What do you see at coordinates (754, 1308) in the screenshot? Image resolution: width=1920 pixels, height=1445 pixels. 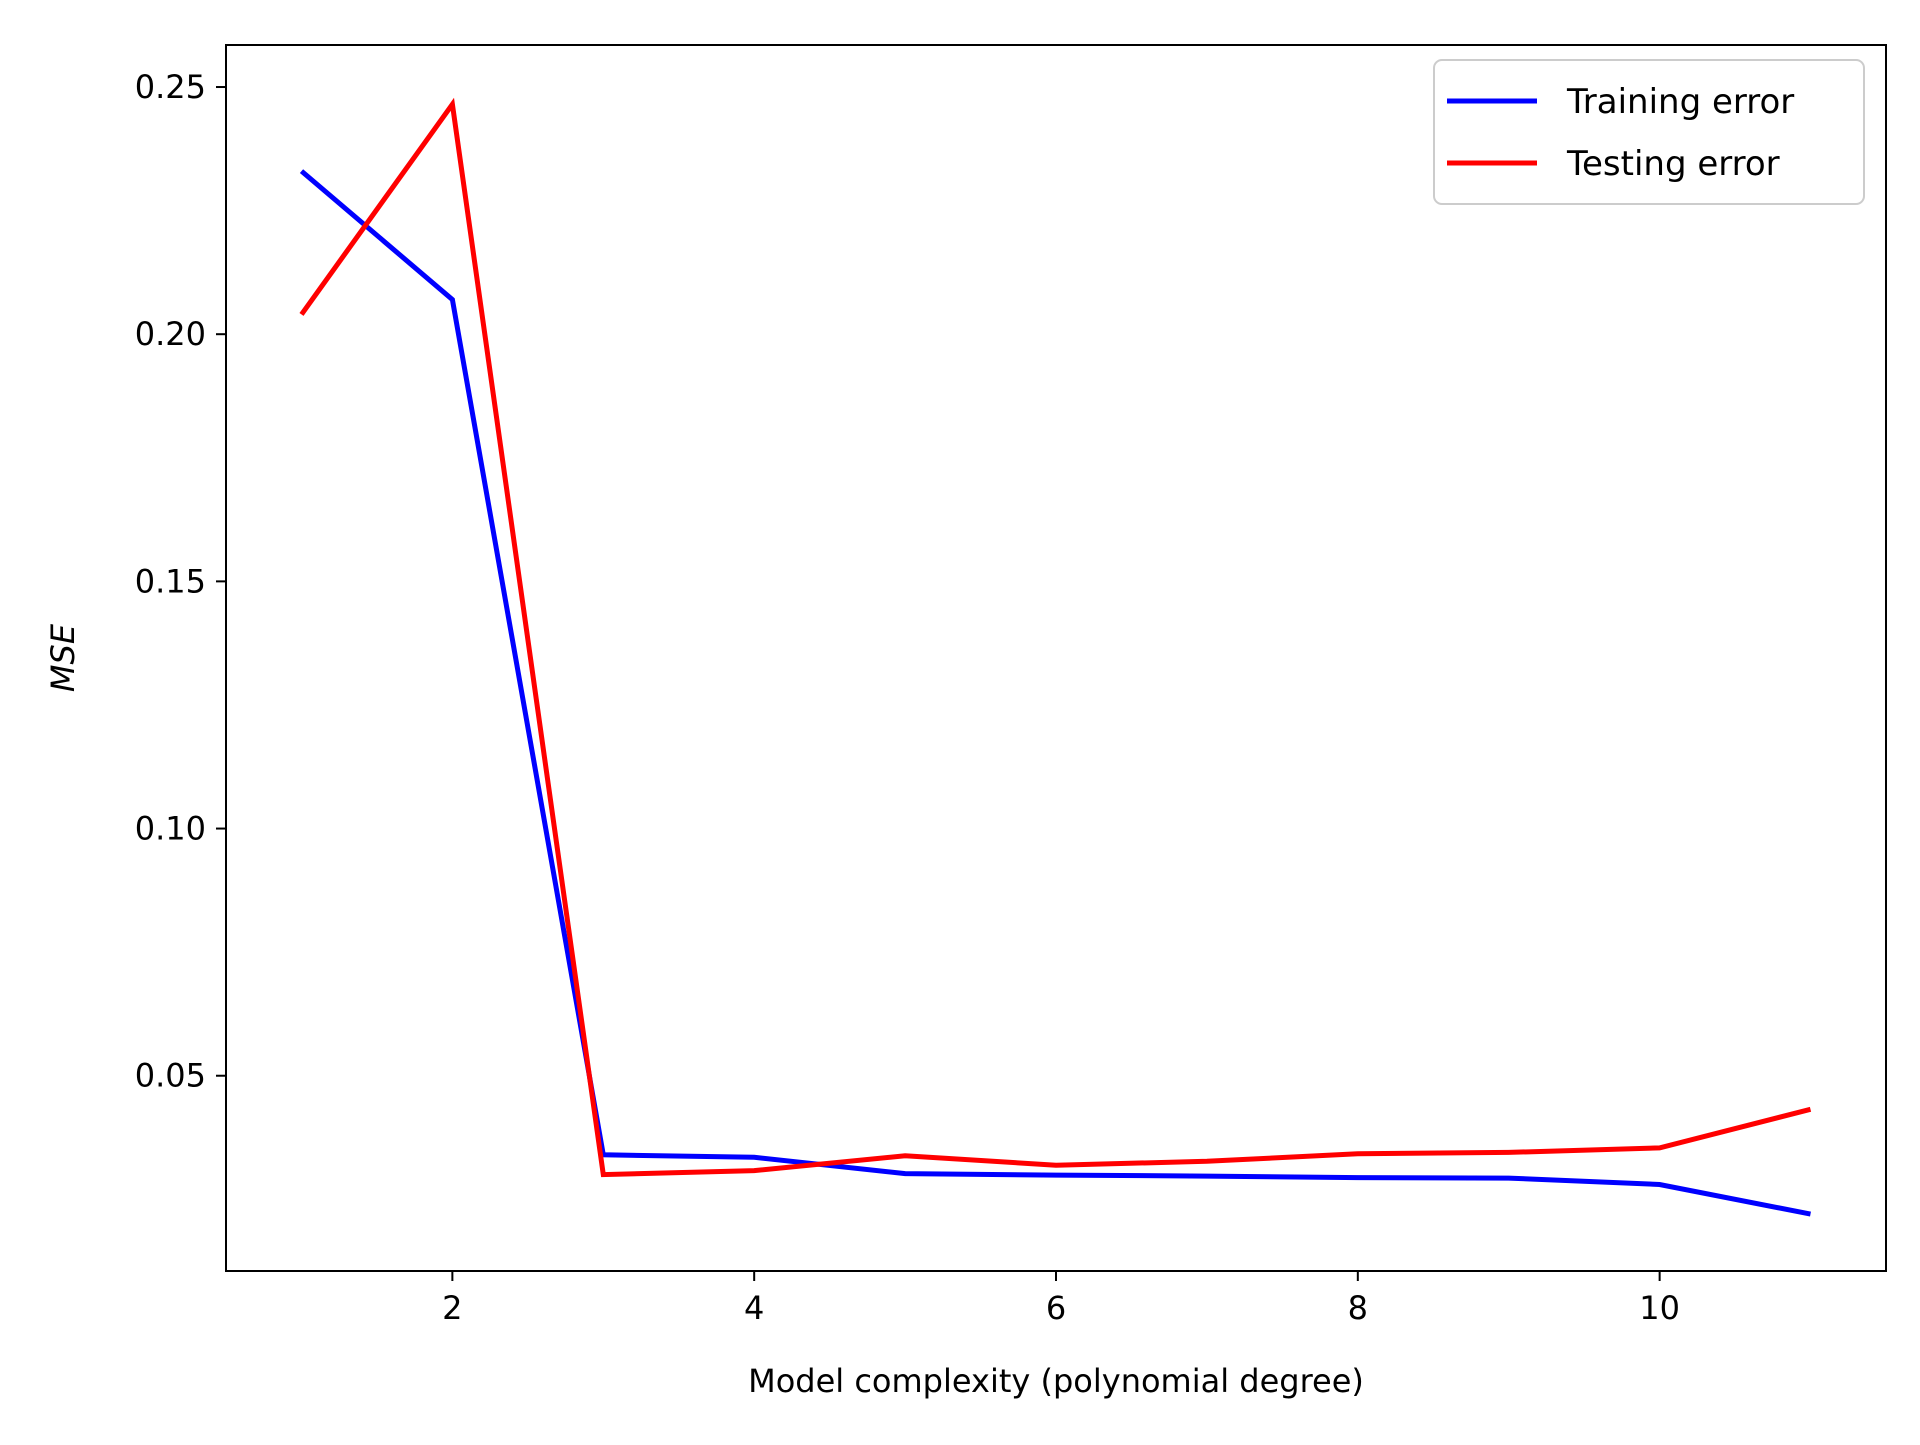 I see `x-tick-label: 4` at bounding box center [754, 1308].